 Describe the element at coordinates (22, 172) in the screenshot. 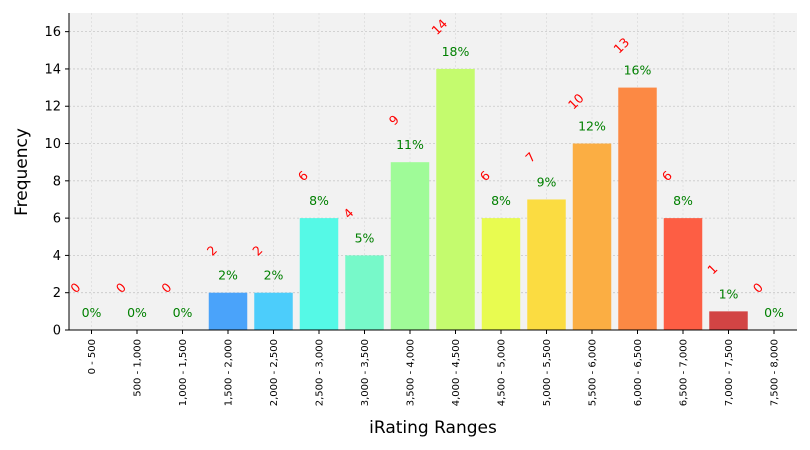

I see `y-axis-title: Frequency` at that location.